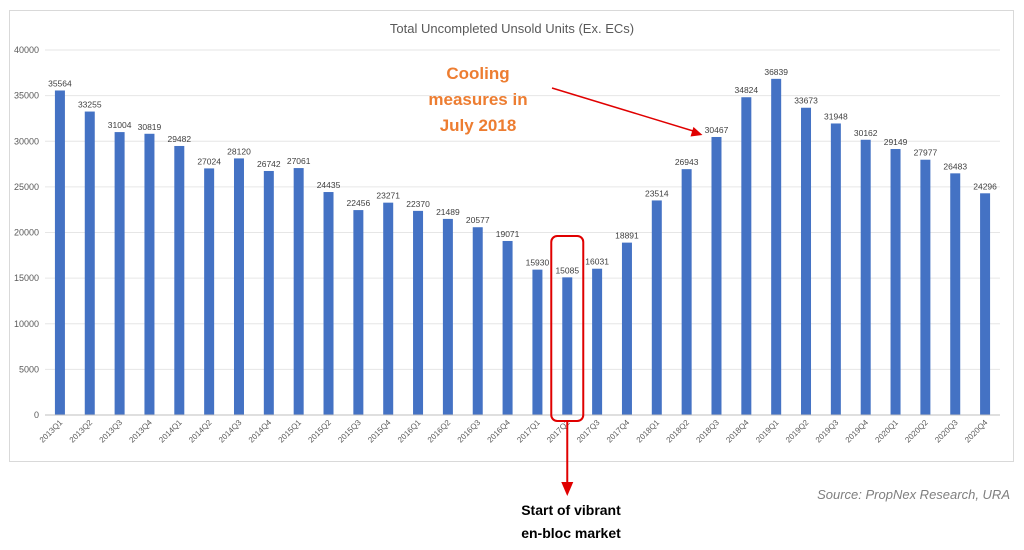  I want to click on x-tick-label-2020Q2: 2020Q2, so click(916, 431).